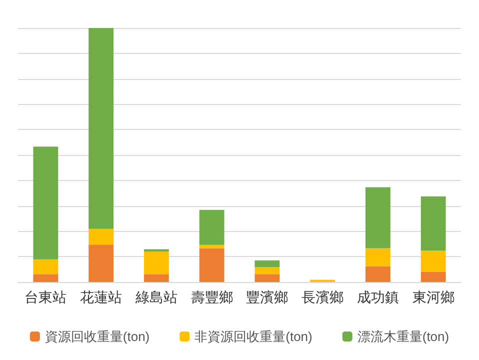 The width and height of the screenshot is (479, 360). Describe the element at coordinates (45, 297) in the screenshot. I see `x-tick-label: 台東站` at that location.